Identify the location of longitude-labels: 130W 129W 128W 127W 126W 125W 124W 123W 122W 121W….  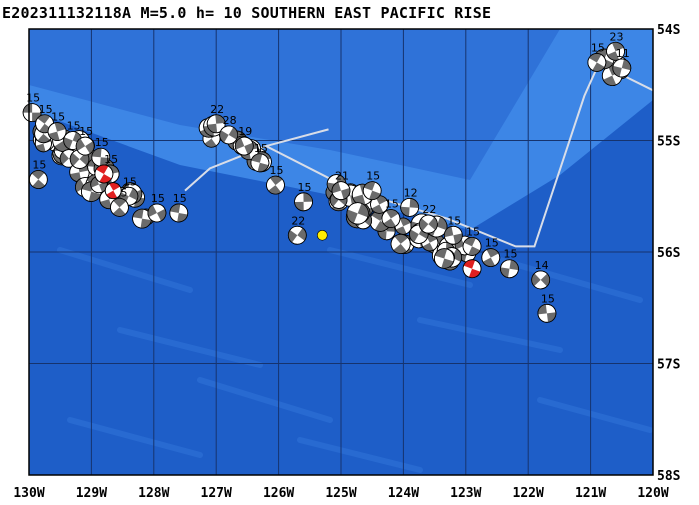
(340, 493).